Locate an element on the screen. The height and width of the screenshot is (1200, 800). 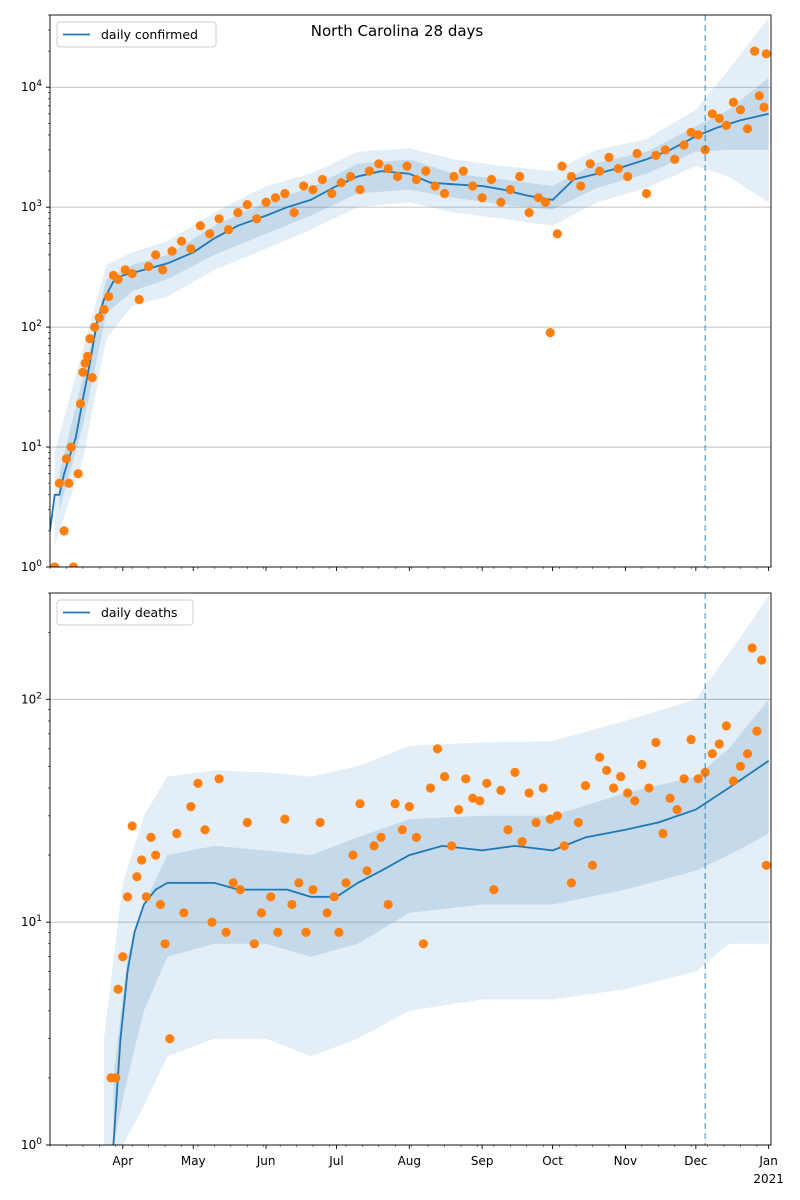
y-tick-label: 102 is located at coordinates (31, 698).